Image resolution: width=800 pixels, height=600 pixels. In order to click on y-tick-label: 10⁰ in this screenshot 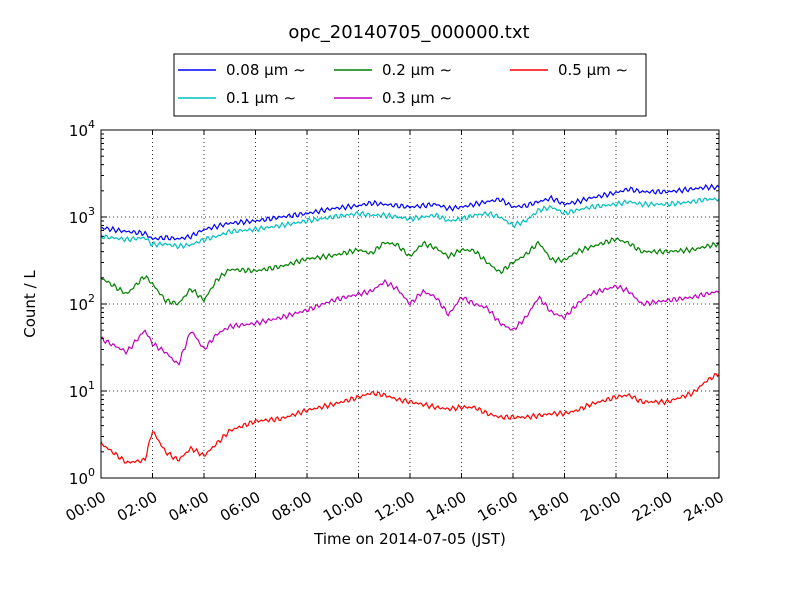, I will do `click(82, 477)`.